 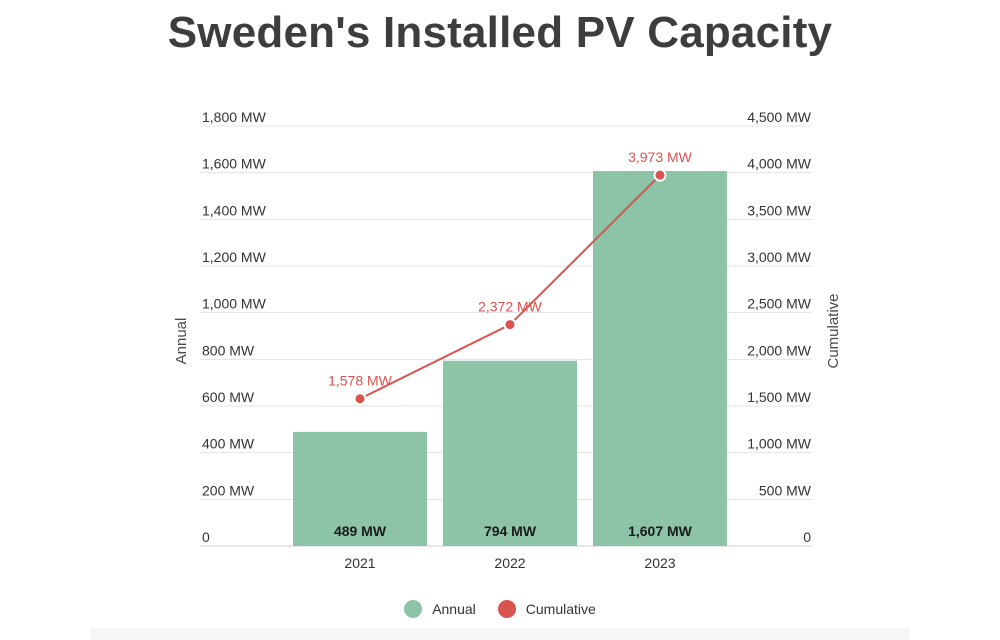 I want to click on y-left-tick-label: 1,400 MW, so click(x=234, y=210).